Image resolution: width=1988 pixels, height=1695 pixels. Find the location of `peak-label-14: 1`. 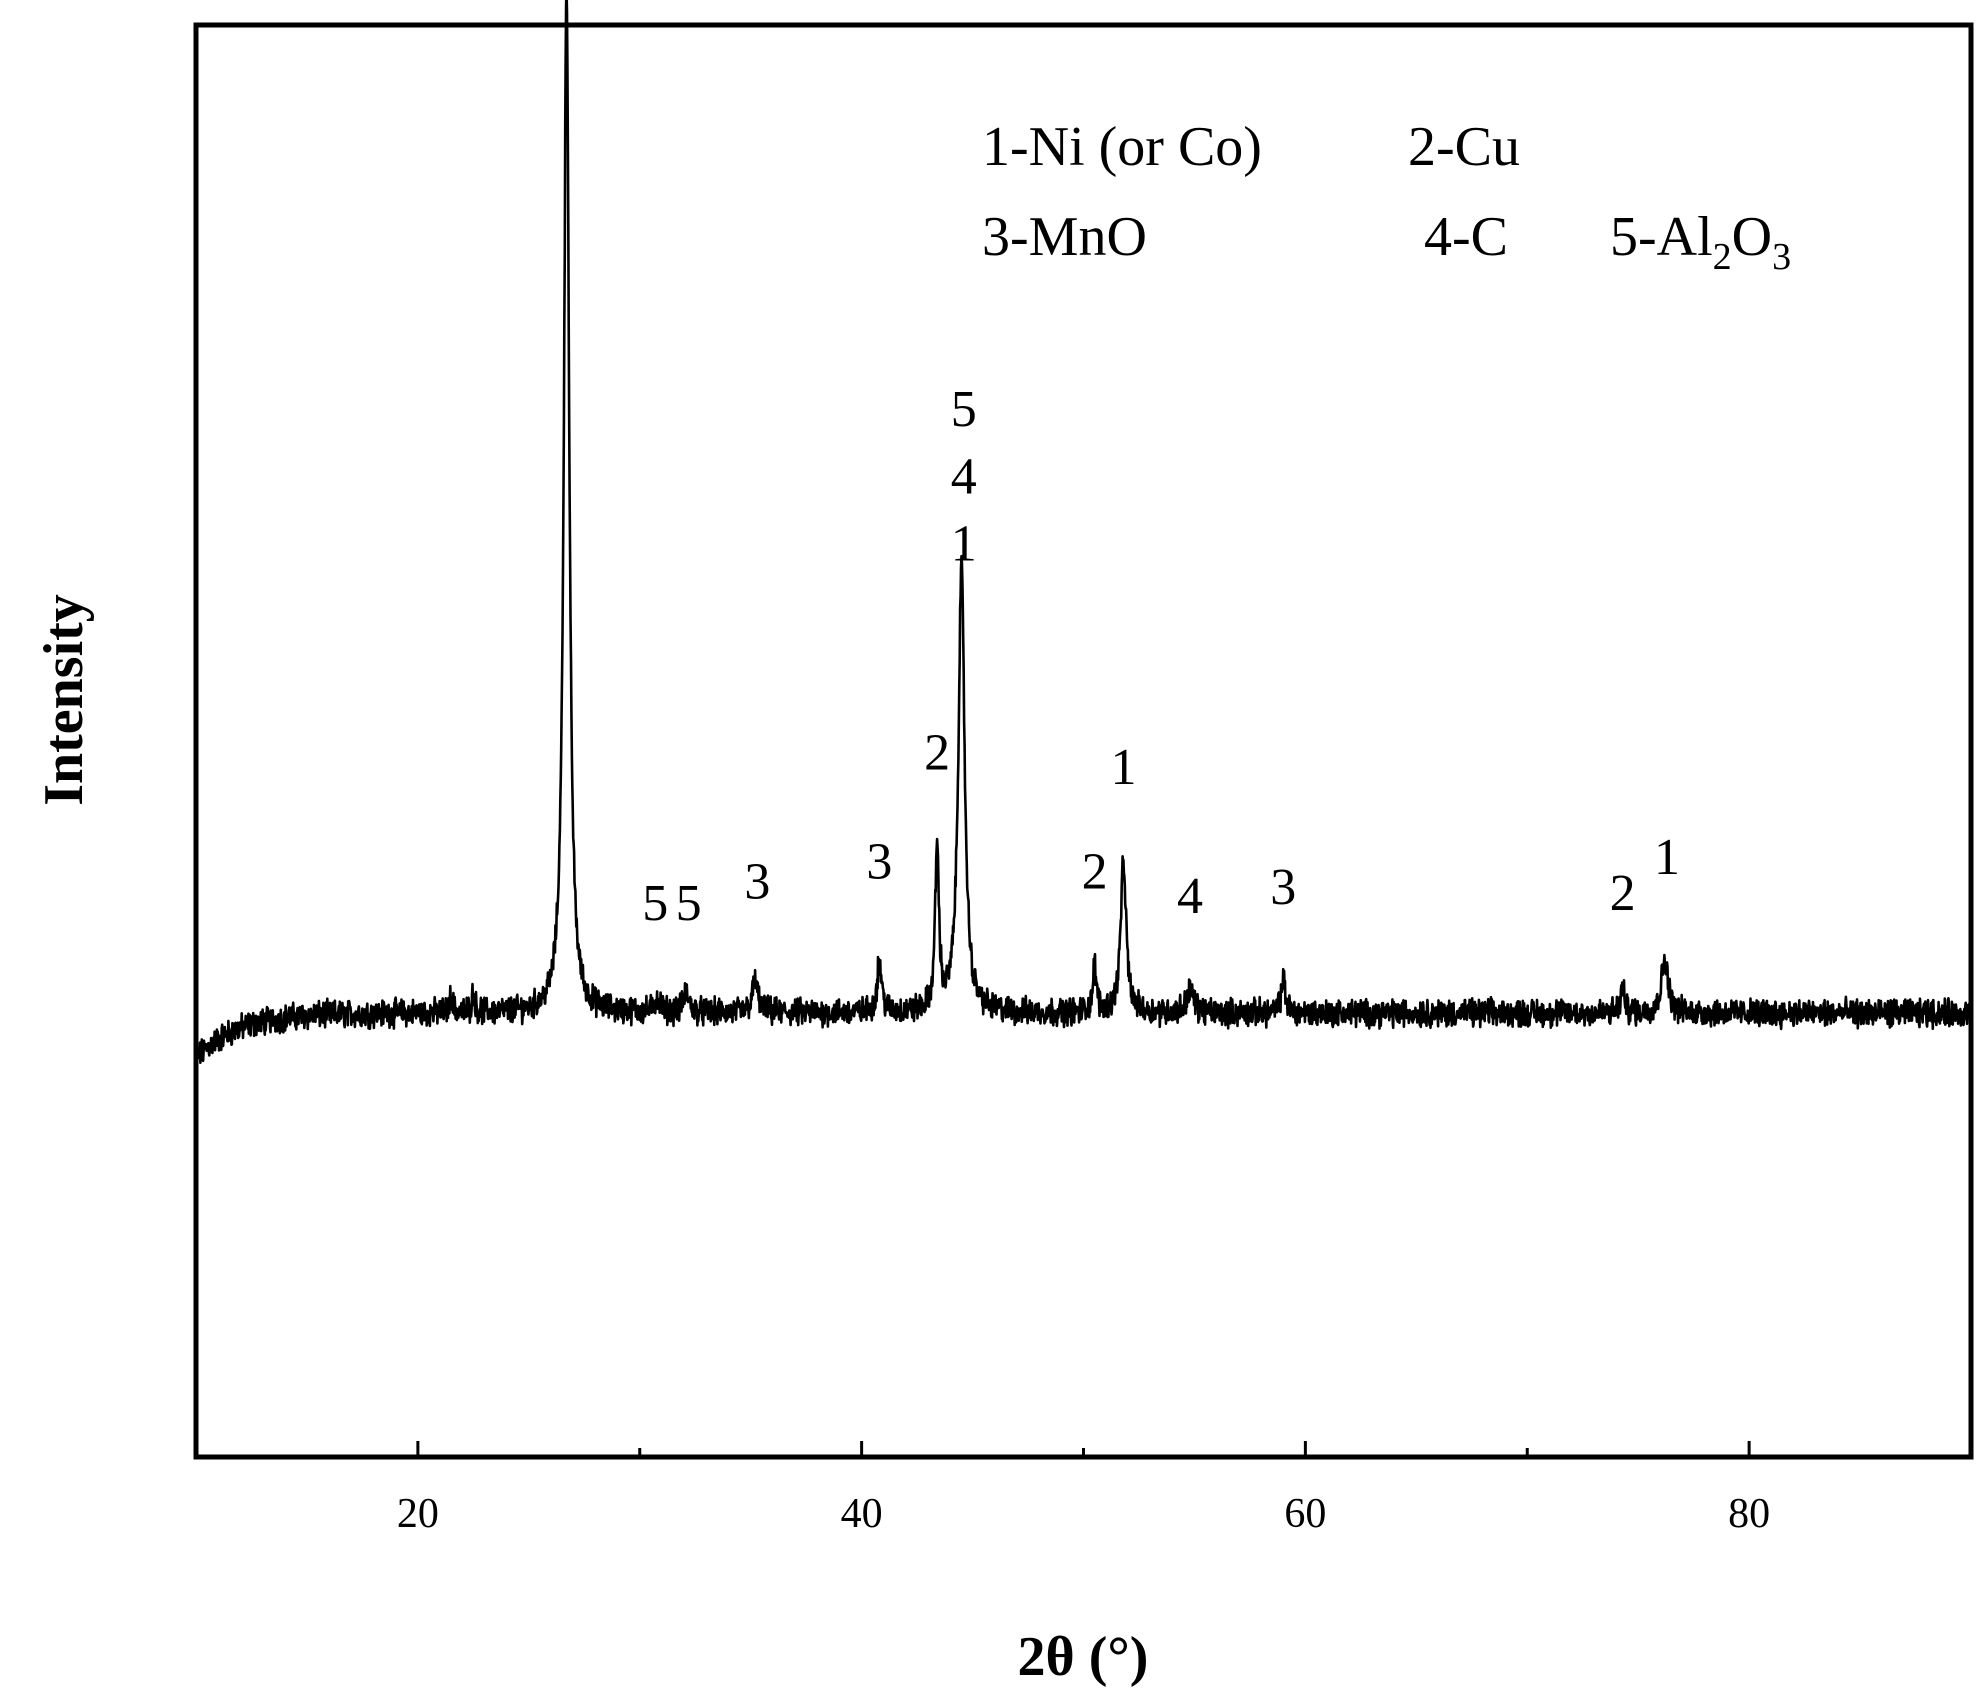

peak-label-14: 1 is located at coordinates (1667, 857).